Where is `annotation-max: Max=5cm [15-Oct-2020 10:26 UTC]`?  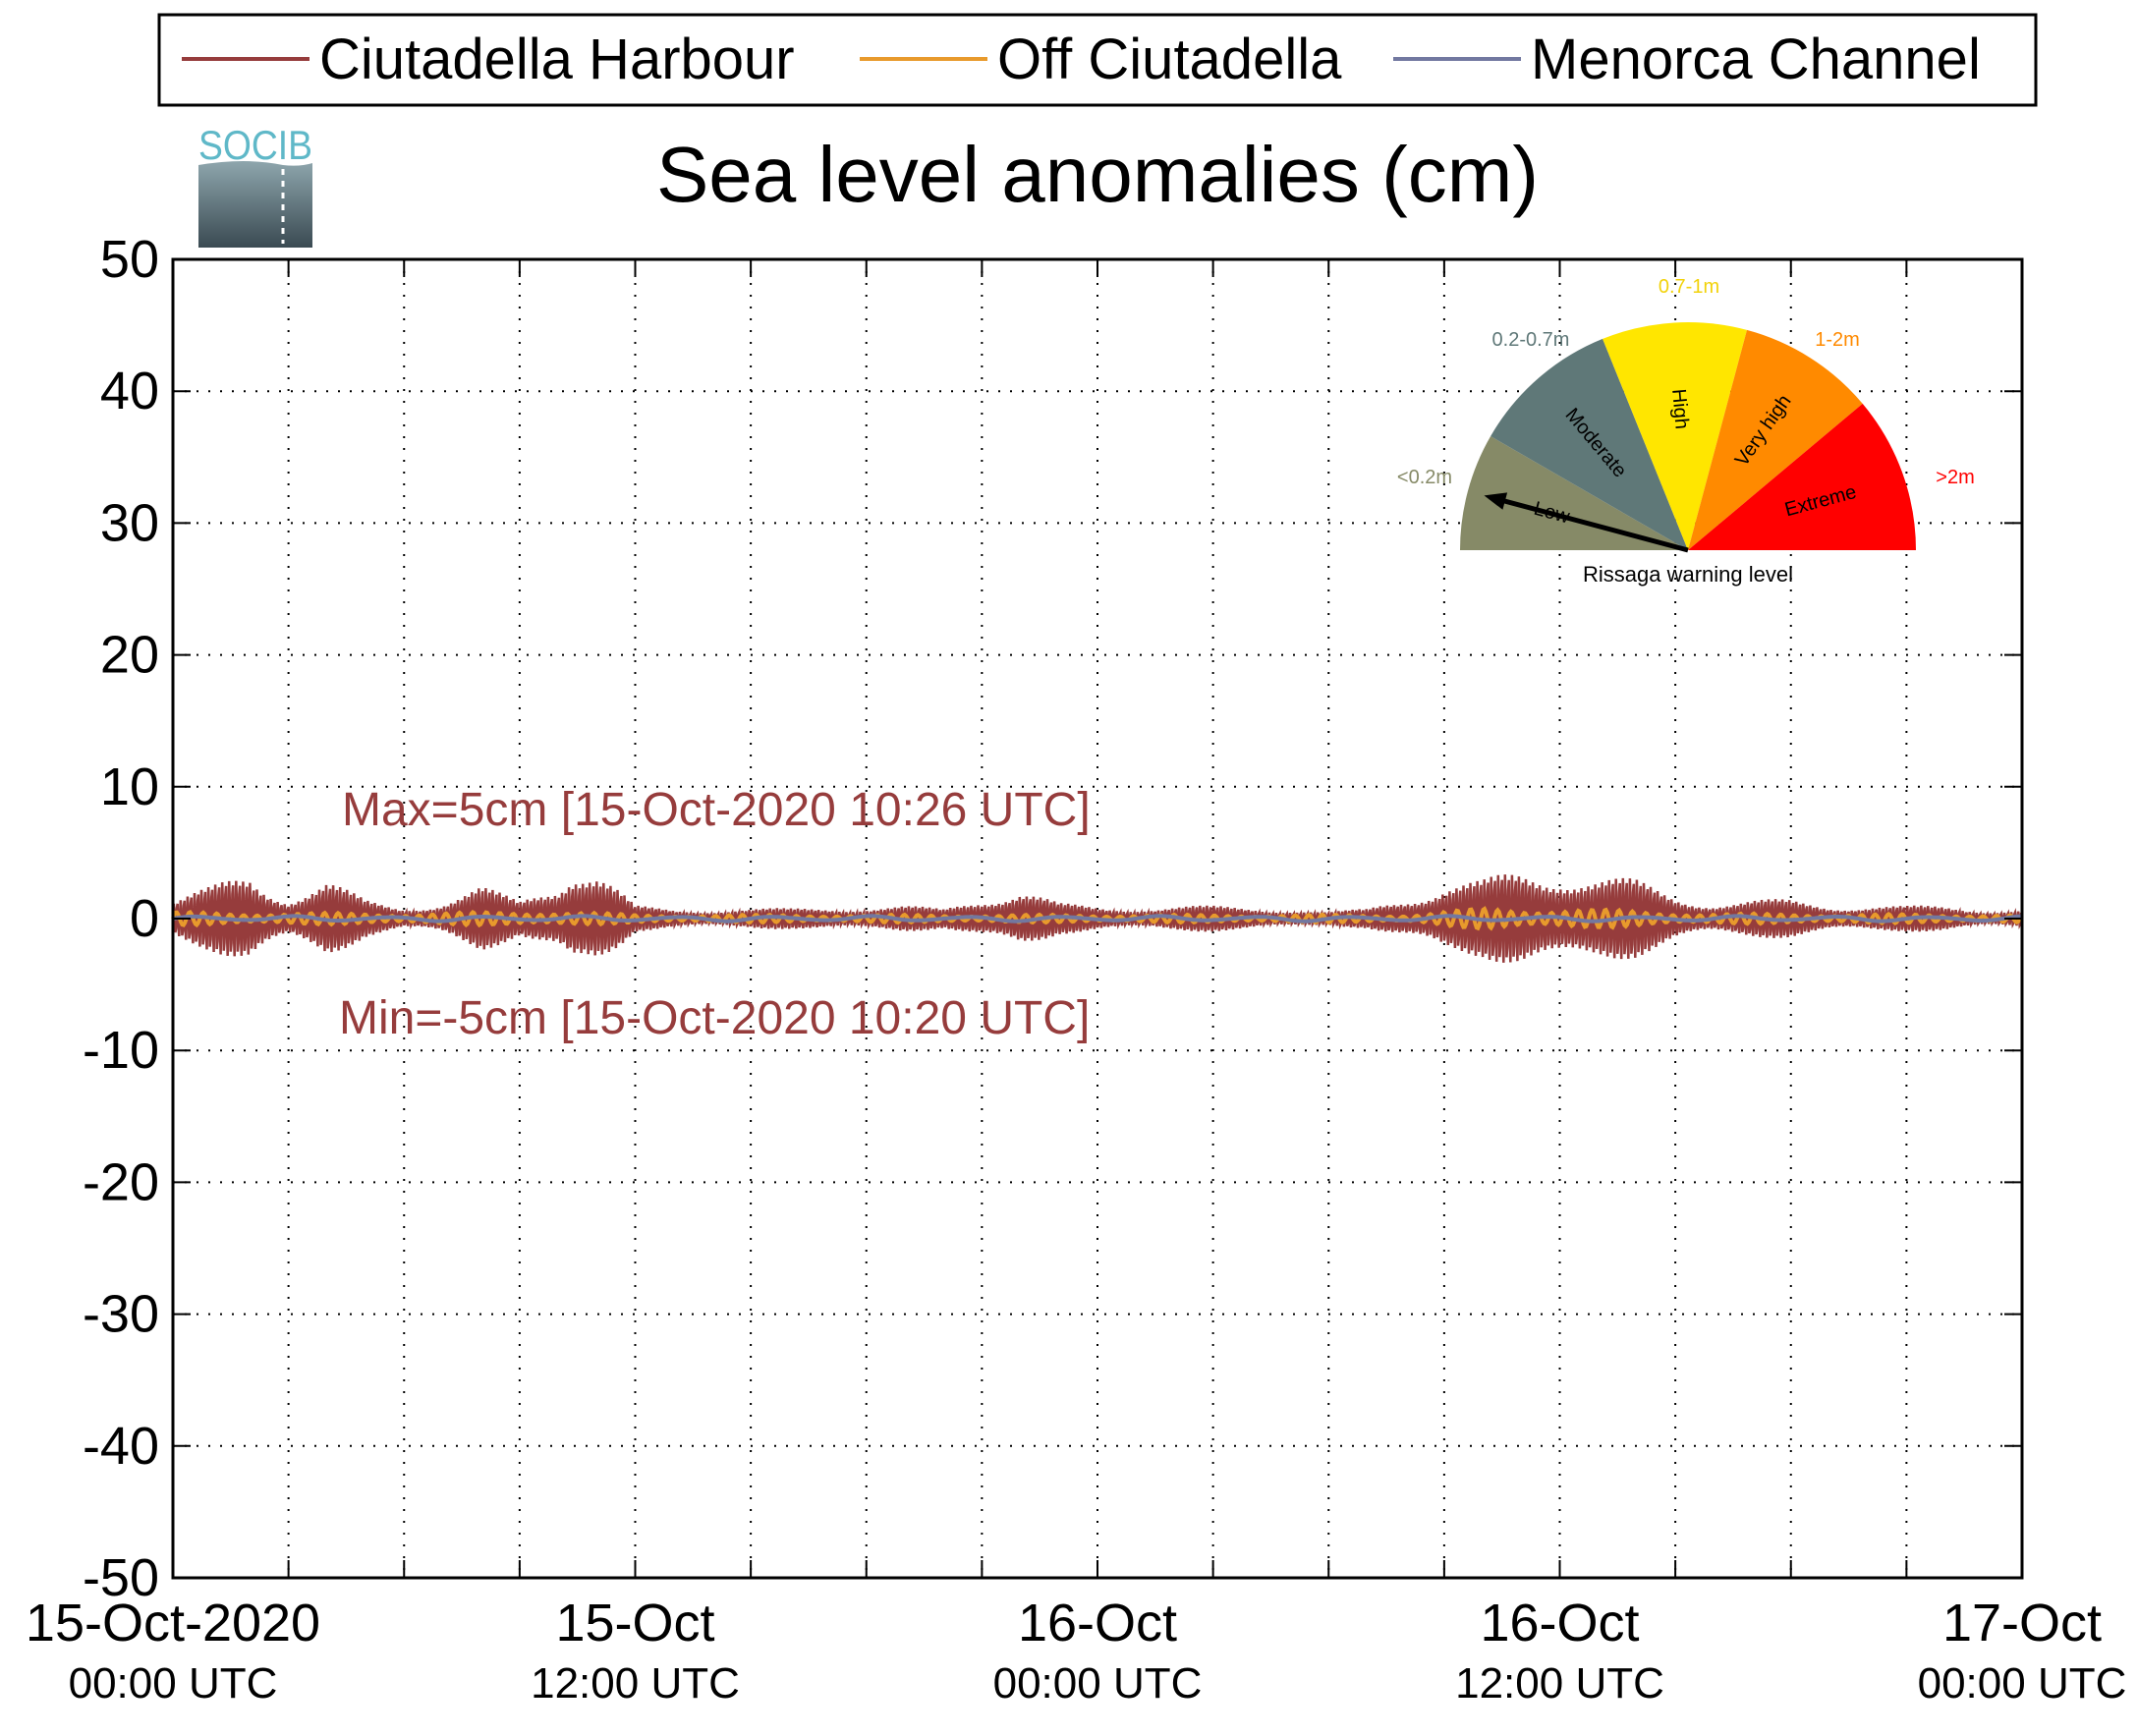
annotation-max: Max=5cm [15-Oct-2020 10:26 UTC] is located at coordinates (716, 810).